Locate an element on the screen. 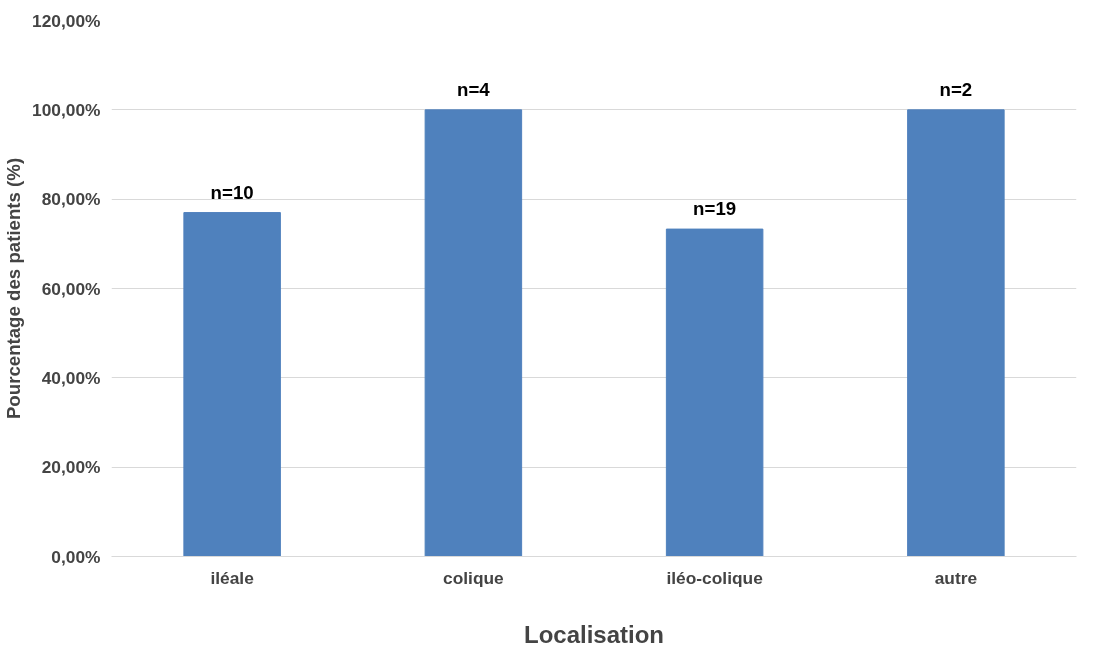 This screenshot has height=655, width=1102. x-tick-label: iléale is located at coordinates (232, 577).